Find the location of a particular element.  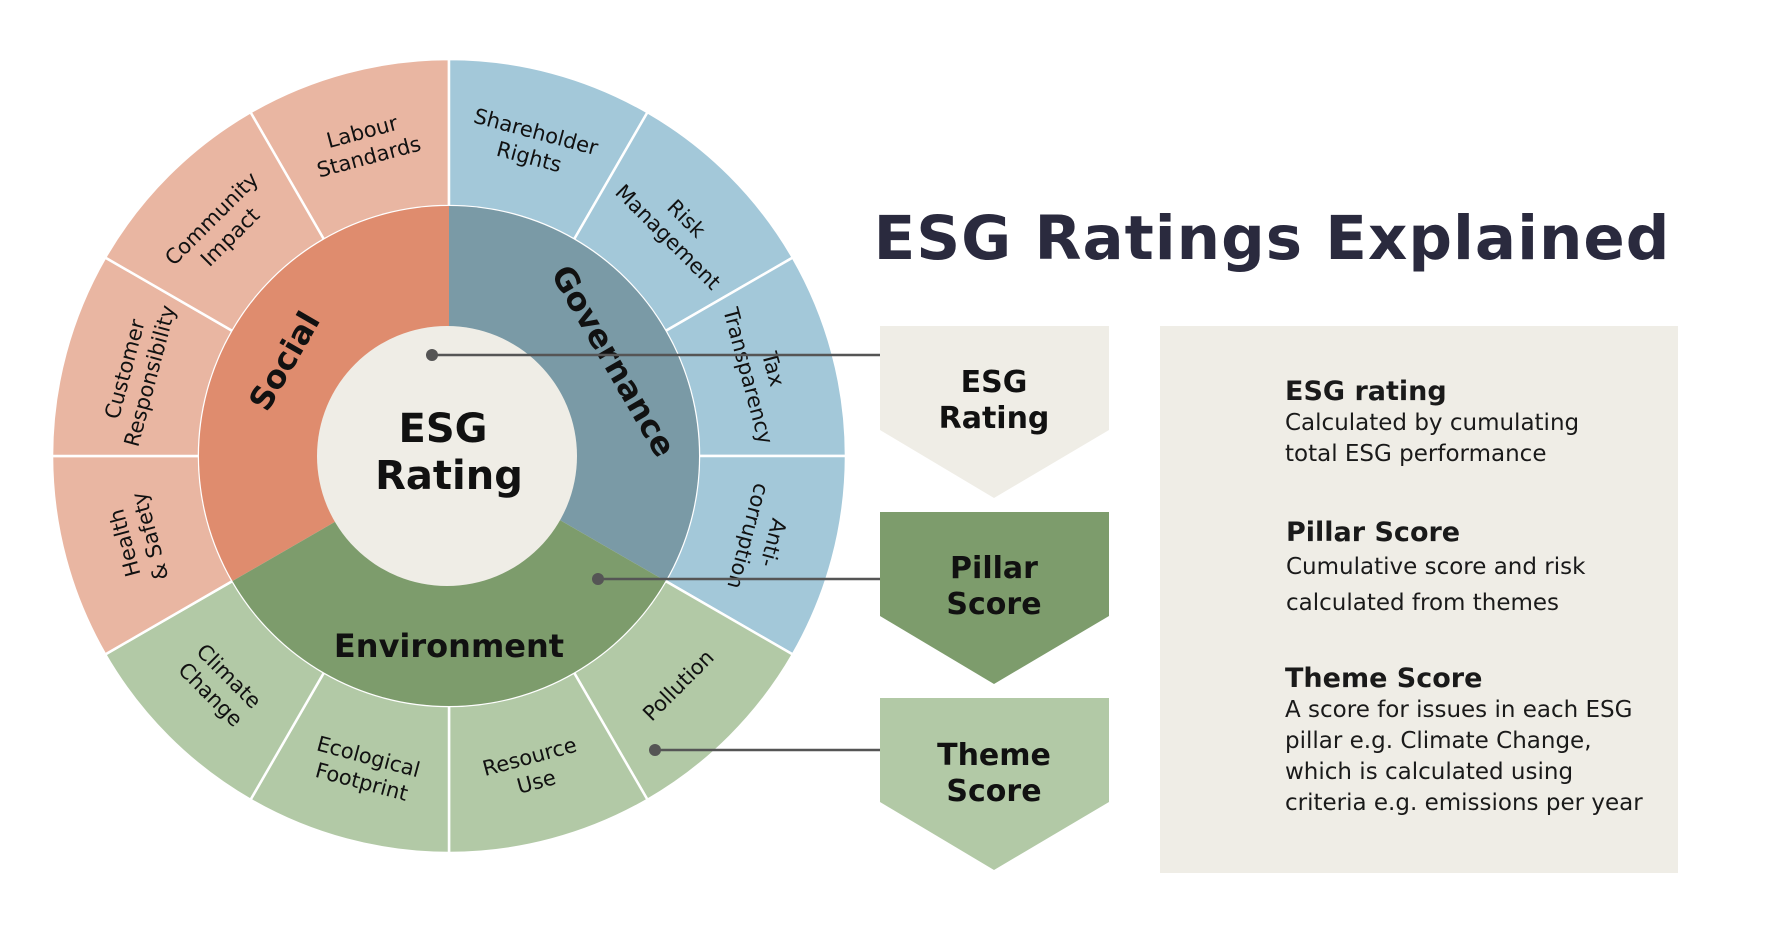

definition-title: Theme Score is located at coordinates (1384, 678).